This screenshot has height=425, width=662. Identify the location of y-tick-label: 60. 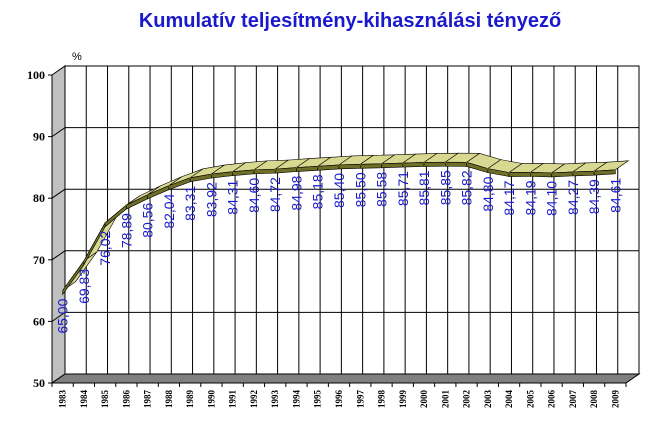
(39, 321).